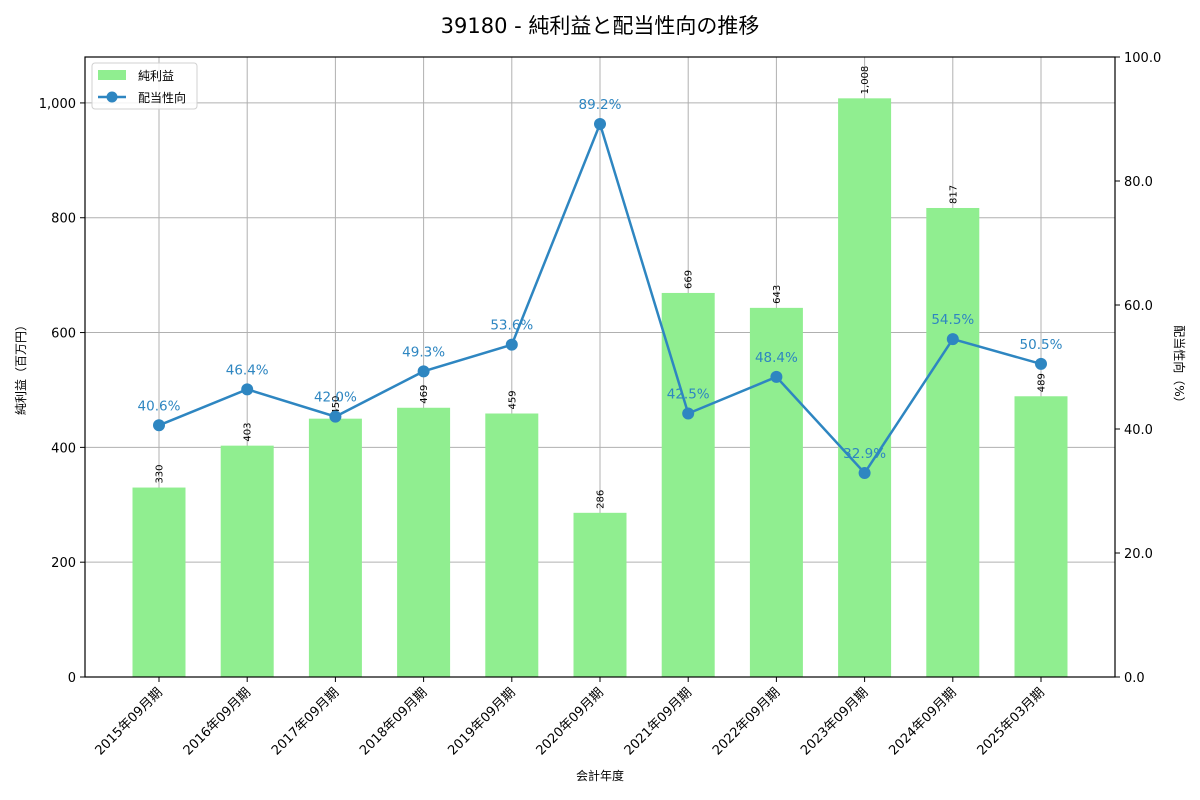  Describe the element at coordinates (777, 294) in the screenshot. I see `bar-value-label: 643` at that location.